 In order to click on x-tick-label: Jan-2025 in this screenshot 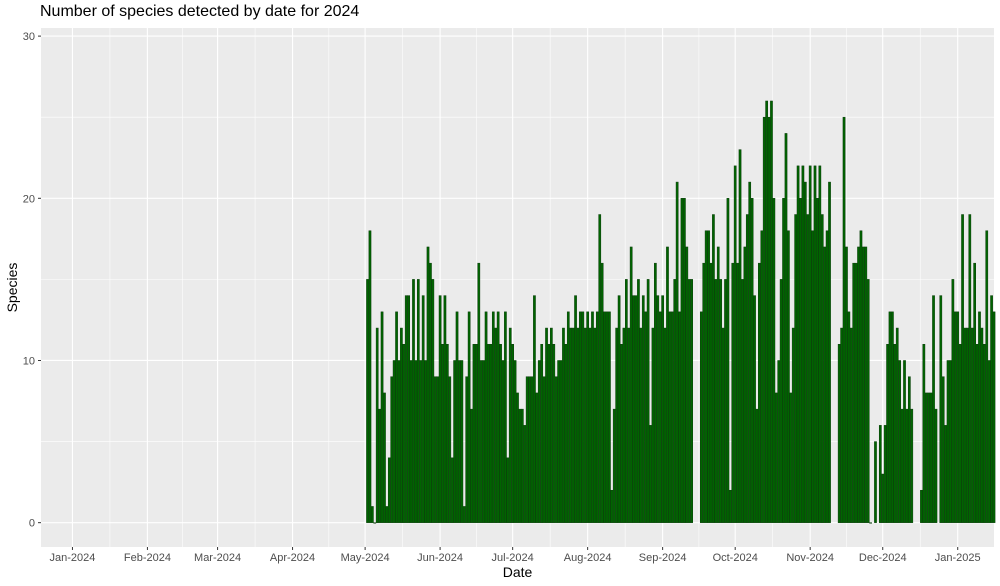, I will do `click(958, 558)`.